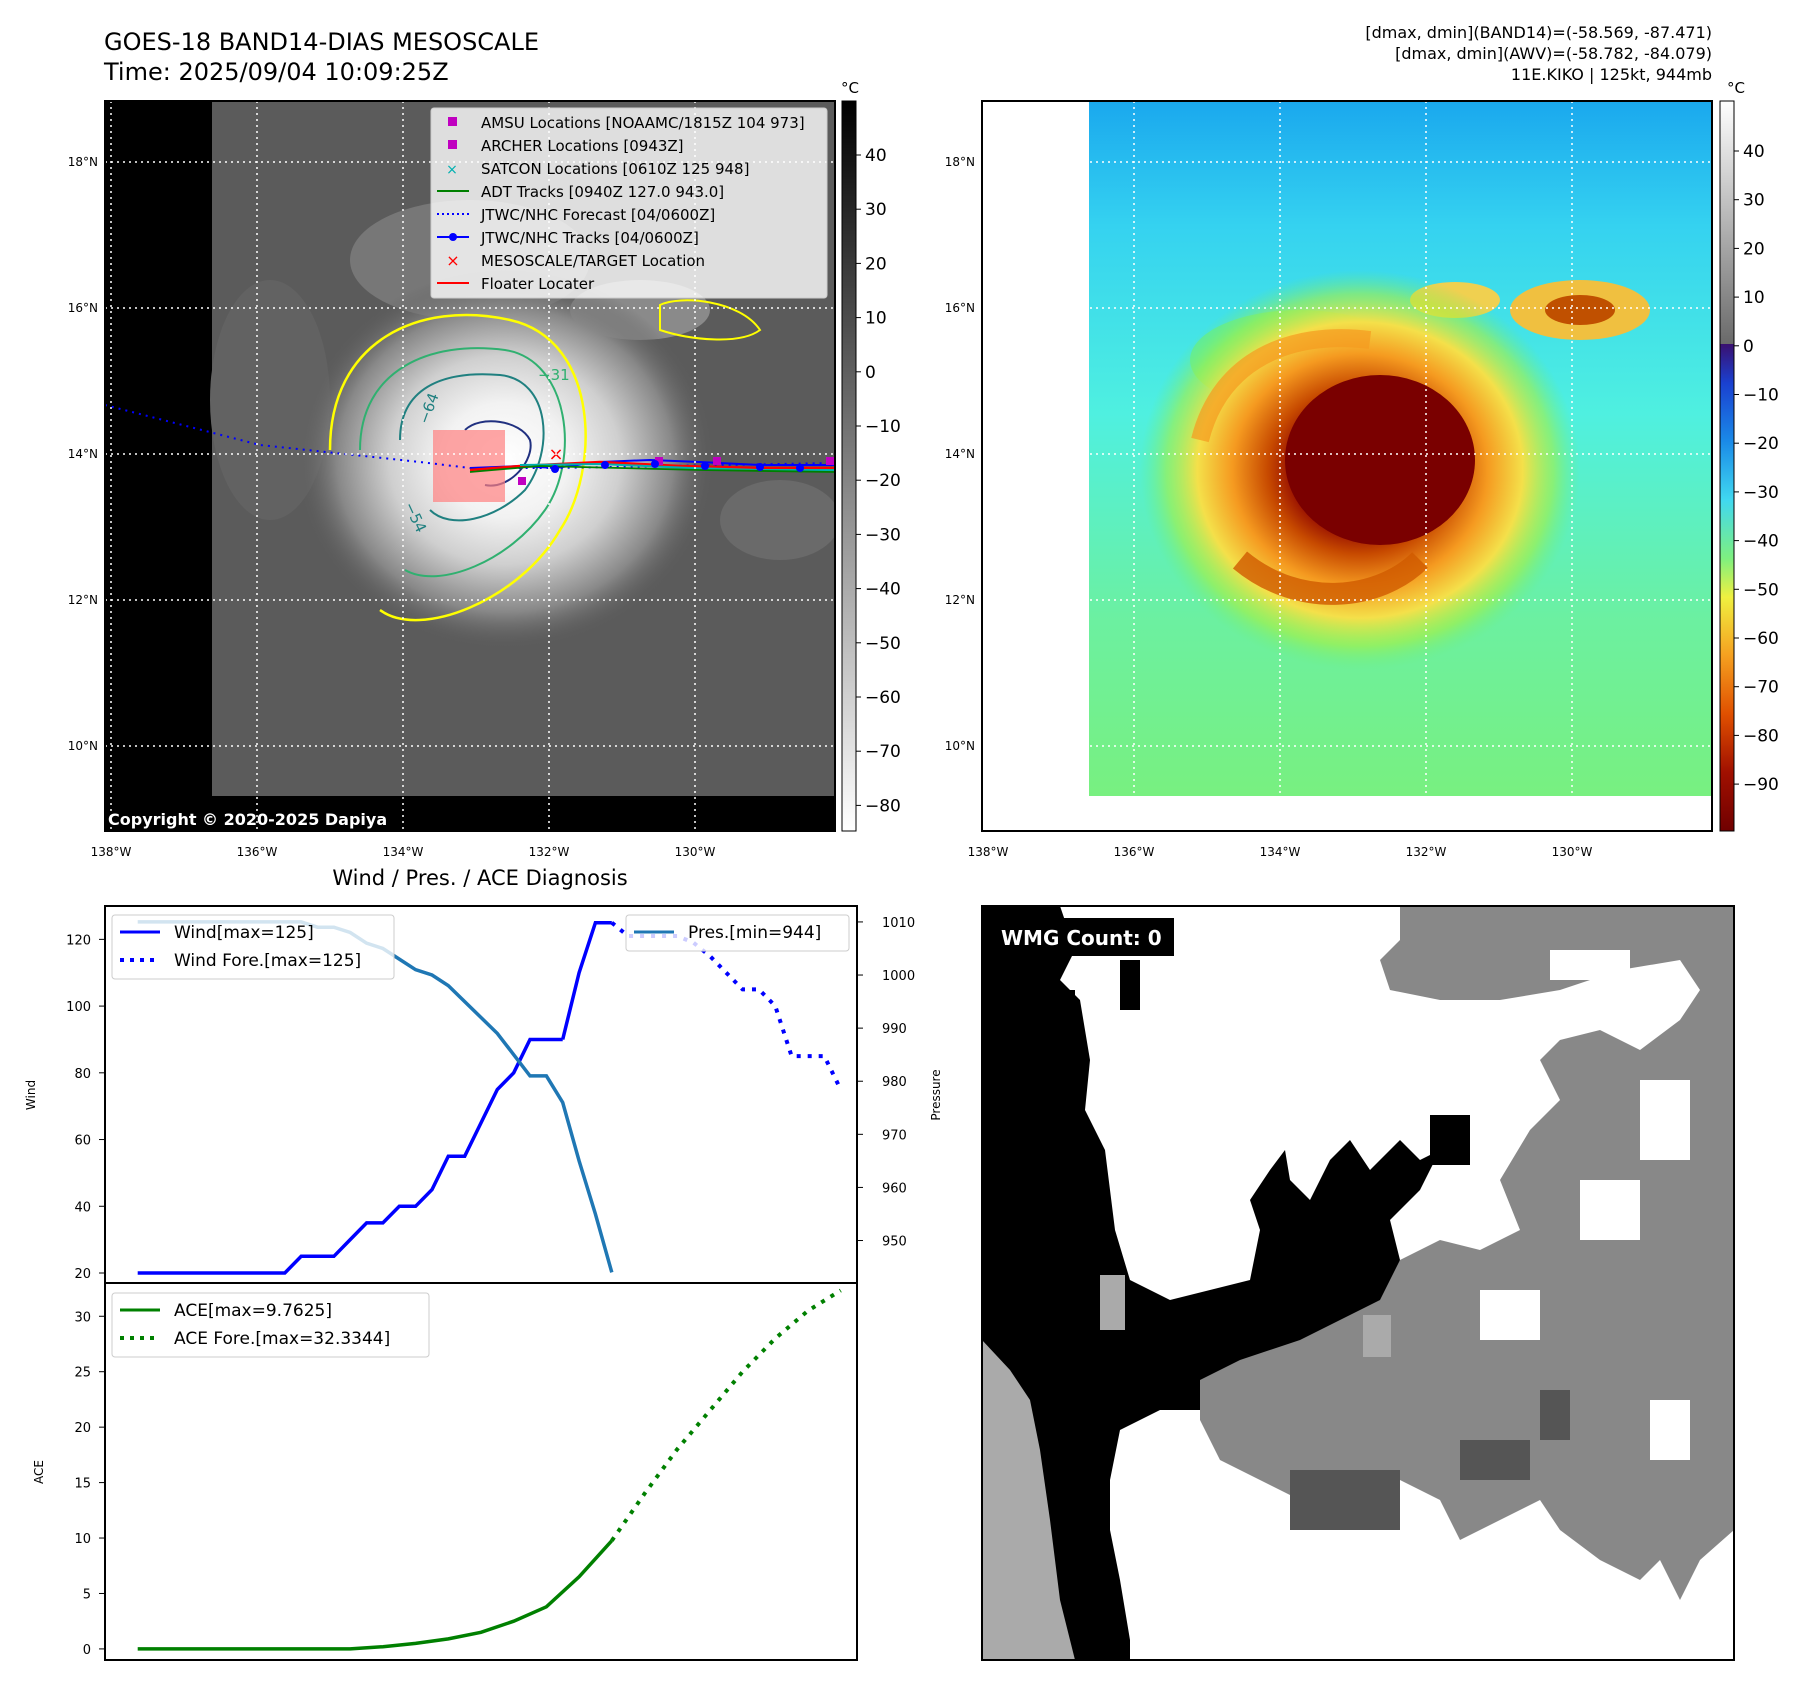  I want to click on ir-colorbar: °C 40 30 20 10 0 −10 −20 −30 −40 −50 −60 −70 −80, so click(871, 455).